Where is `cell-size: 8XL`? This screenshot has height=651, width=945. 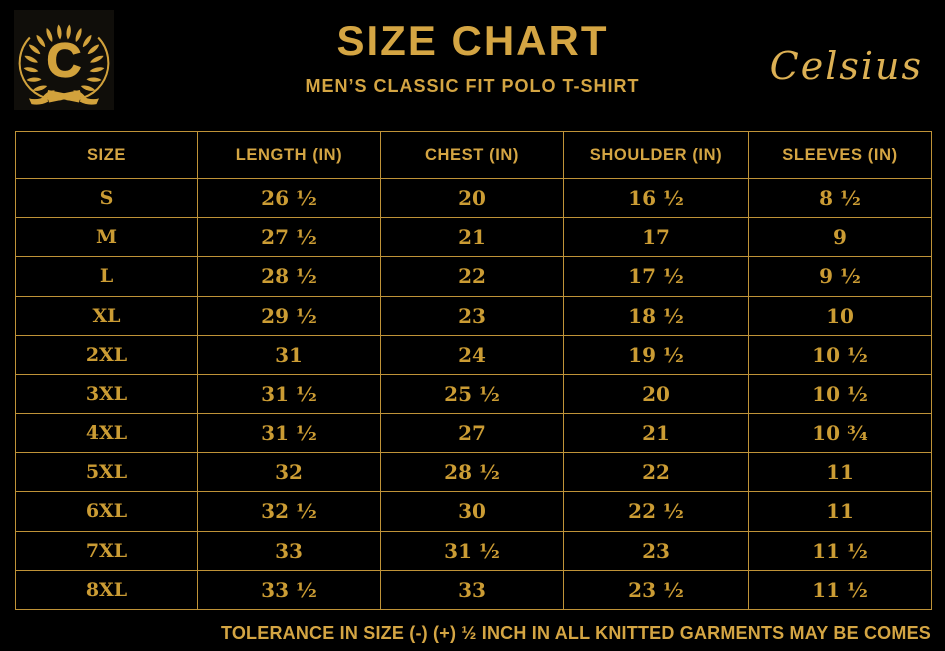 cell-size: 8XL is located at coordinates (106, 590).